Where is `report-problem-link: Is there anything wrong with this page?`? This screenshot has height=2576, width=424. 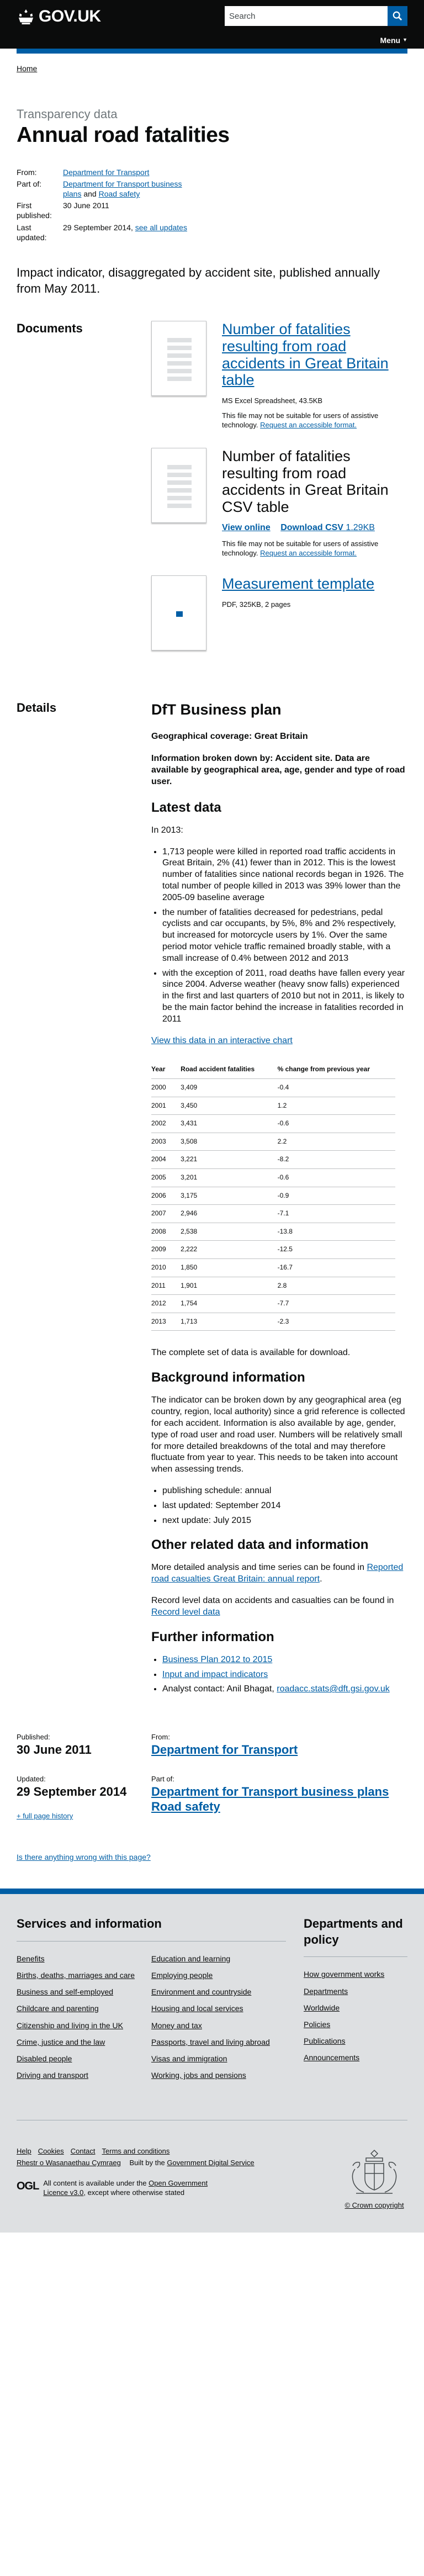
report-problem-link: Is there anything wrong with this page? is located at coordinates (84, 1858).